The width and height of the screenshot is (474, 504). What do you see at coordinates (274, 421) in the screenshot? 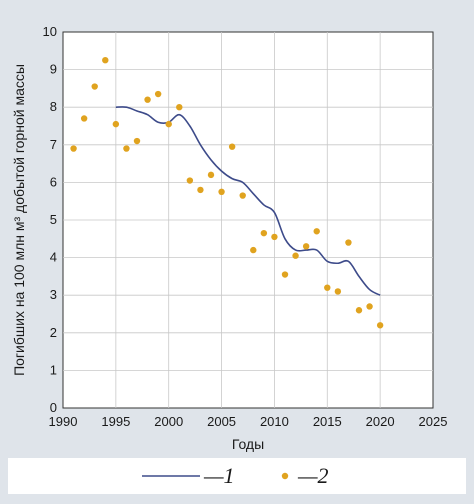
I see `x-tick-label: 2010` at bounding box center [274, 421].